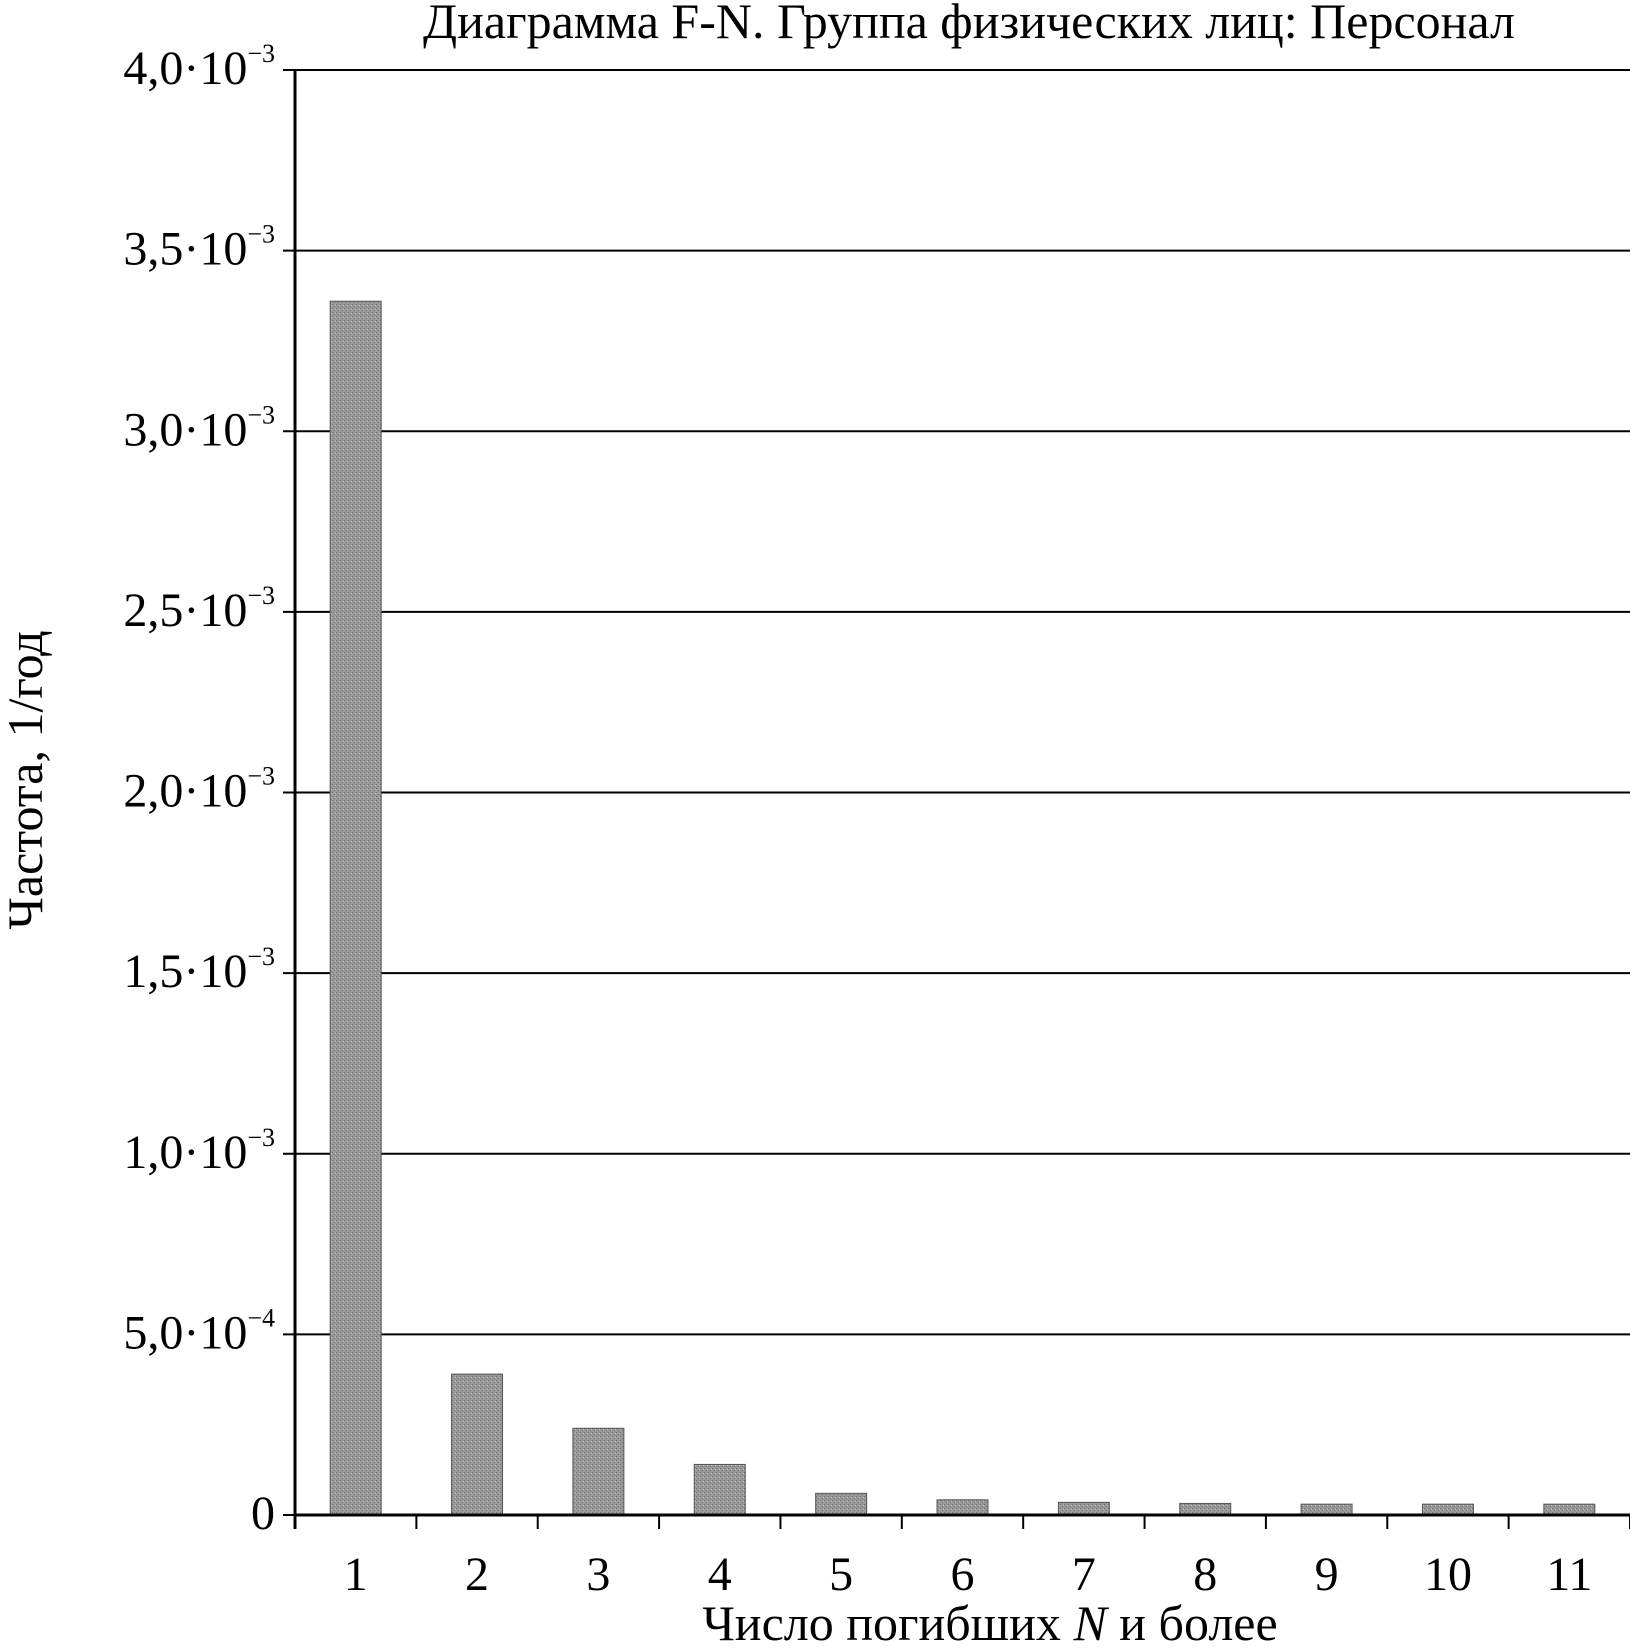 Image resolution: width=1630 pixels, height=1648 pixels. Describe the element at coordinates (199, 609) in the screenshot. I see `y-tick-label: 2,5·10⁻³` at that location.